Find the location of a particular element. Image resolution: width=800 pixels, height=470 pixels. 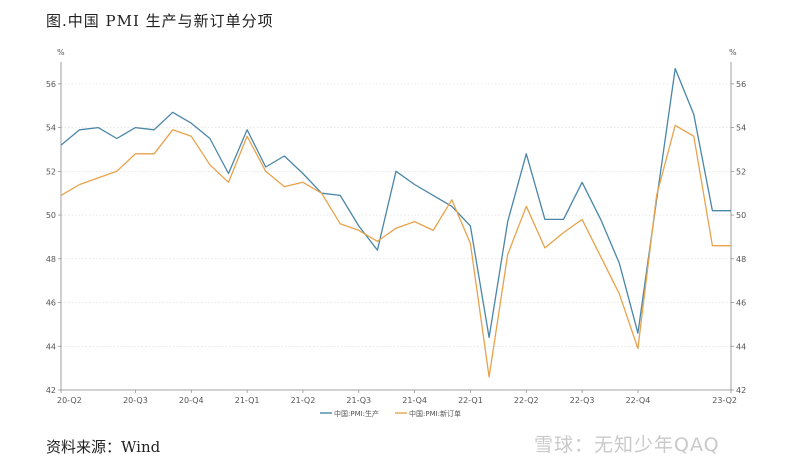

source-note: 资料来源：Wind is located at coordinates (103, 447).